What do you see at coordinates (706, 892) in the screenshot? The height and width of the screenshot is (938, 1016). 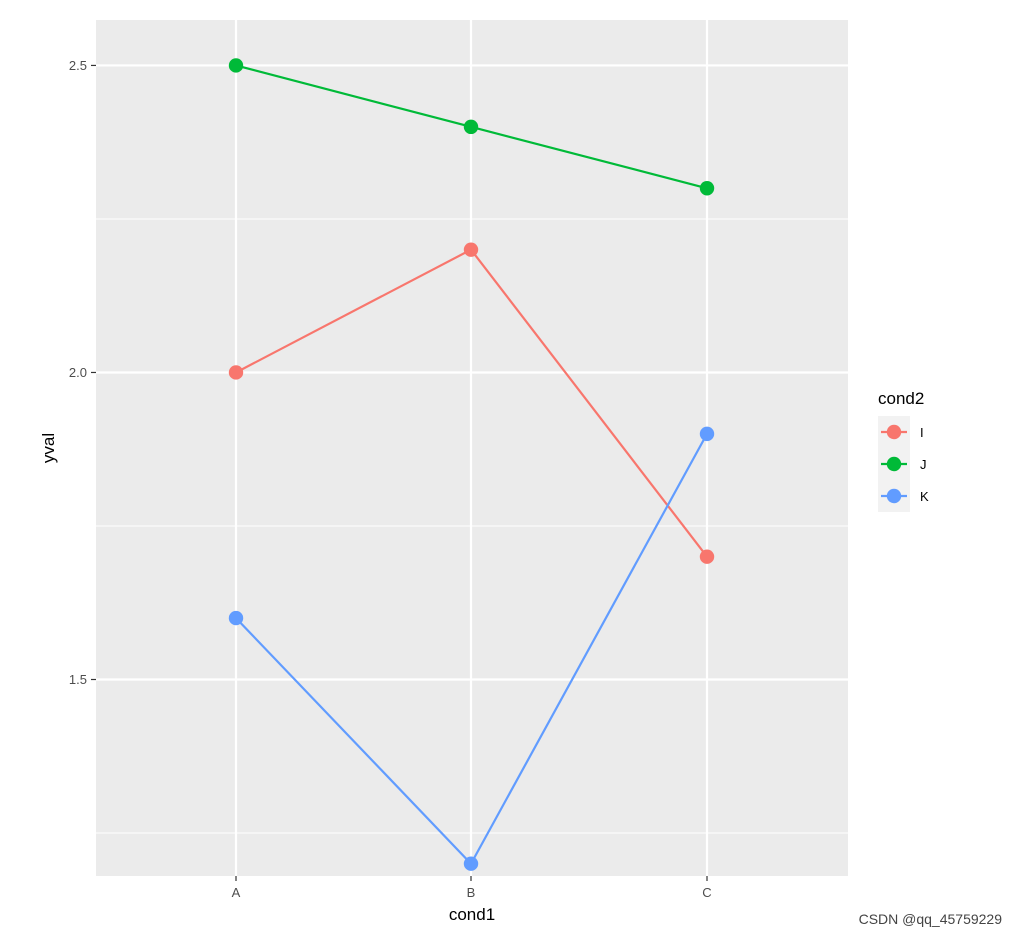 I see `x-tick-label: C` at bounding box center [706, 892].